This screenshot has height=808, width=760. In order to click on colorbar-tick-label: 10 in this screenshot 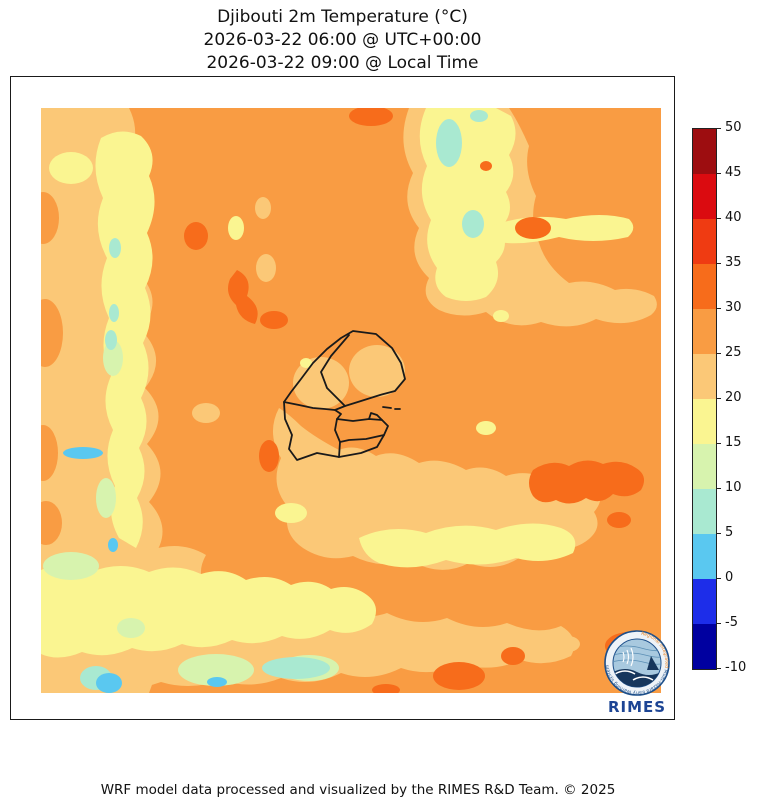, I will do `click(733, 488)`.